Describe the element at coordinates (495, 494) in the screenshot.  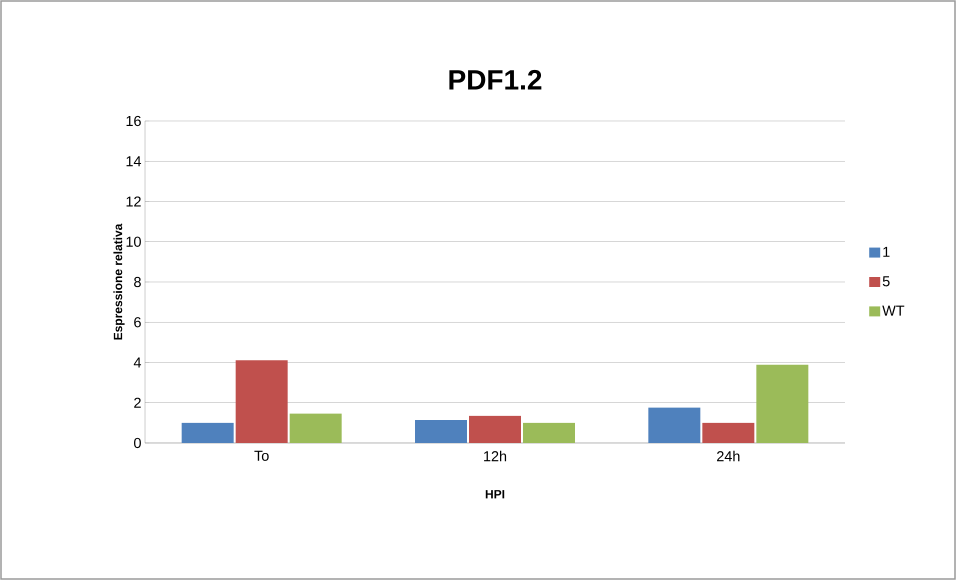
I see `x-axis-title: HPI` at that location.